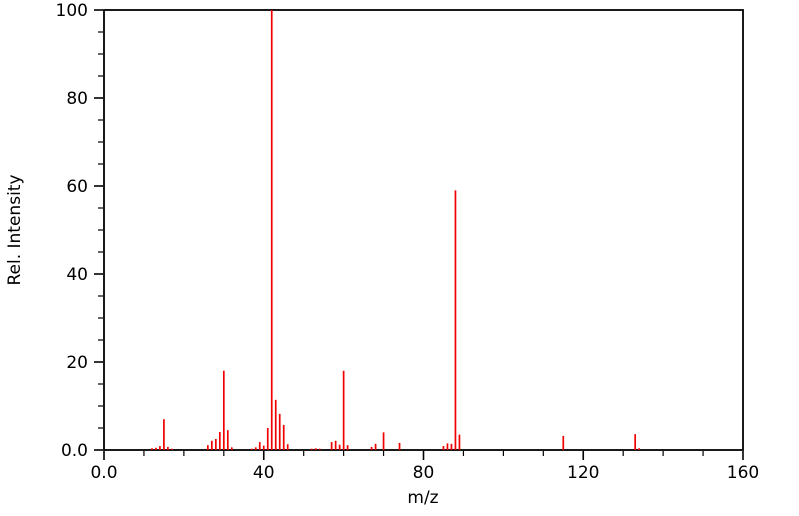 This screenshot has height=516, width=799. Describe the element at coordinates (264, 473) in the screenshot. I see `x-tick-label-40: 40` at that location.